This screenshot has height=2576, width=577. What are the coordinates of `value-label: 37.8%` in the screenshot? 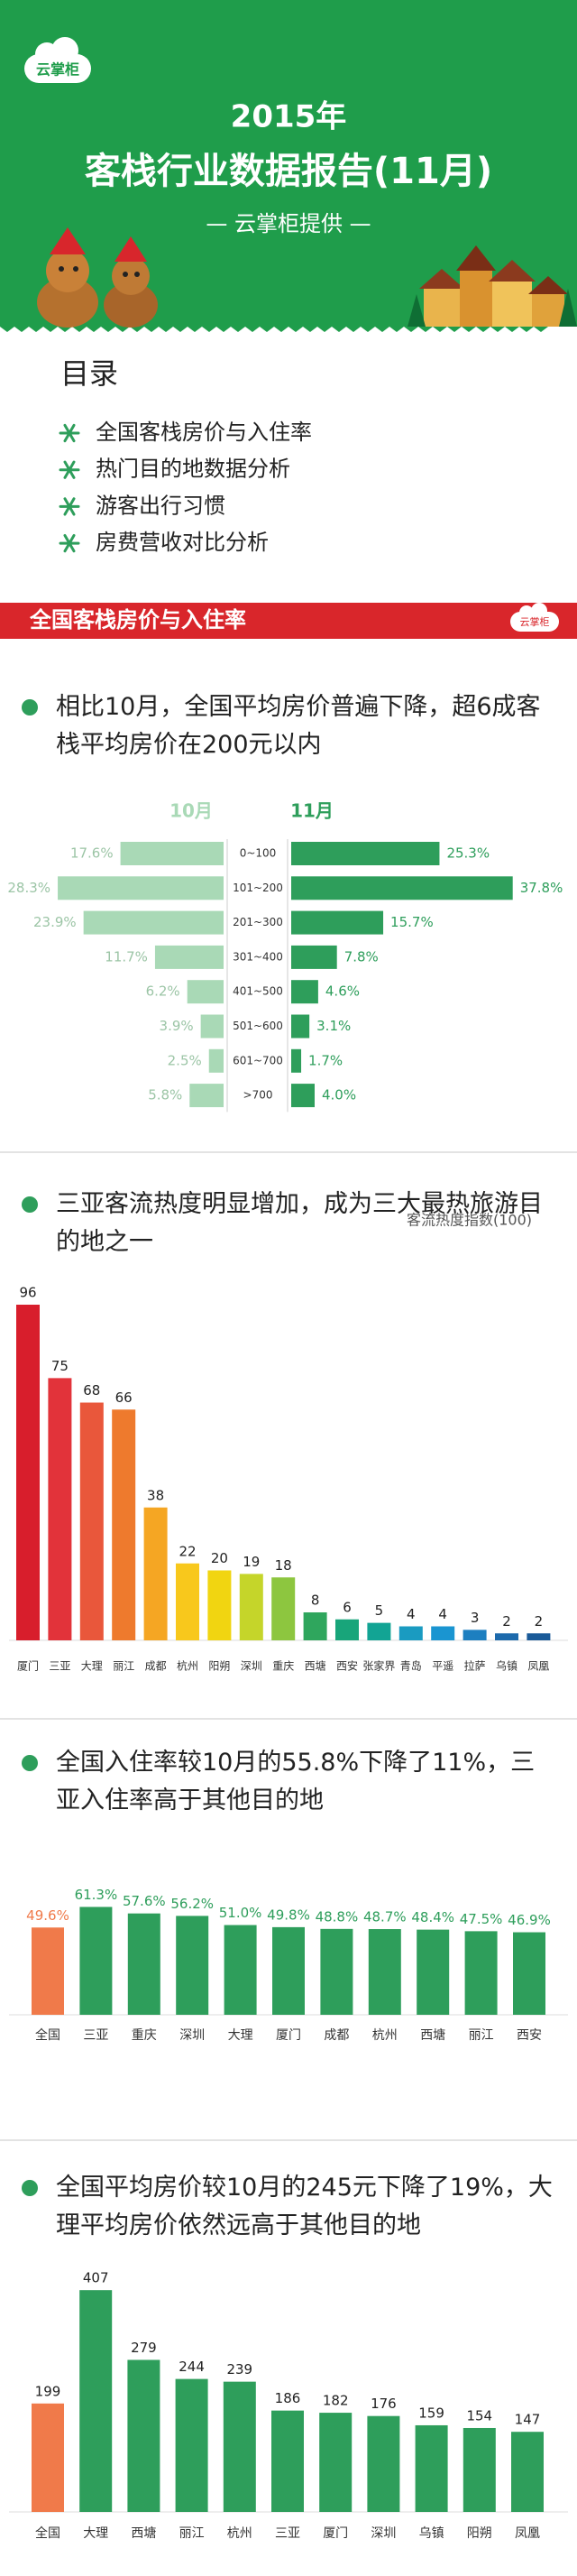 It's located at (541, 888).